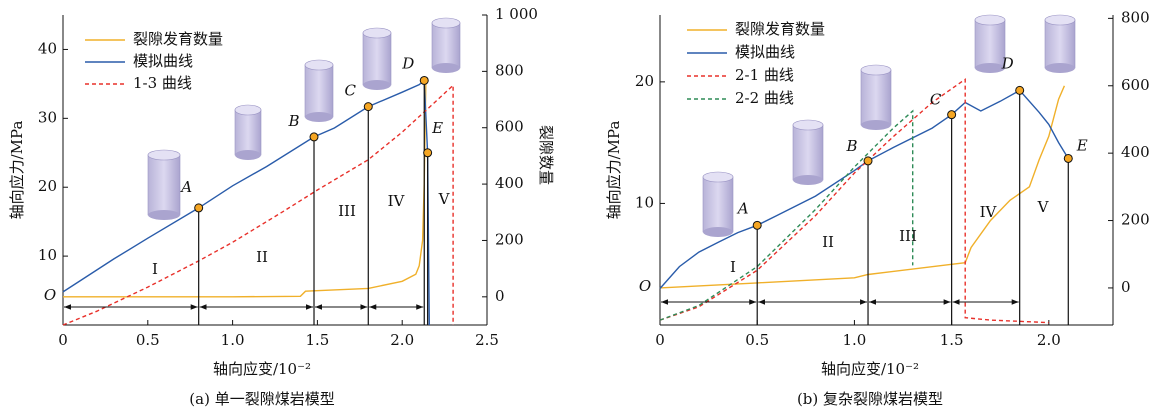 This screenshot has height=412, width=1160. Describe the element at coordinates (660, 340) in the screenshot. I see `x-tick-label: 0` at that location.